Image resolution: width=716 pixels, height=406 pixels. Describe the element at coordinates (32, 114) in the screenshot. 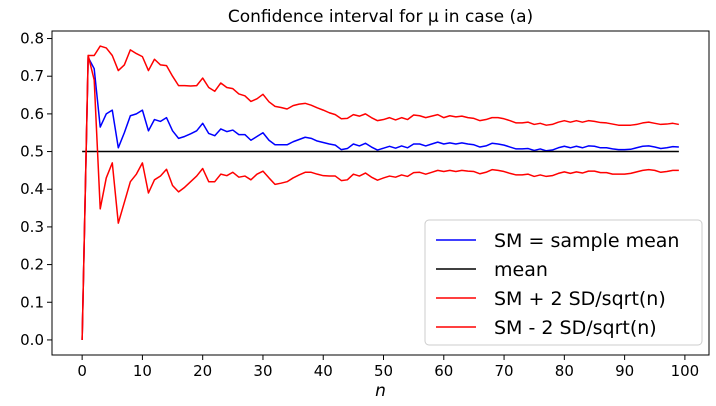

I see `y-tick-label: 0.6` at that location.